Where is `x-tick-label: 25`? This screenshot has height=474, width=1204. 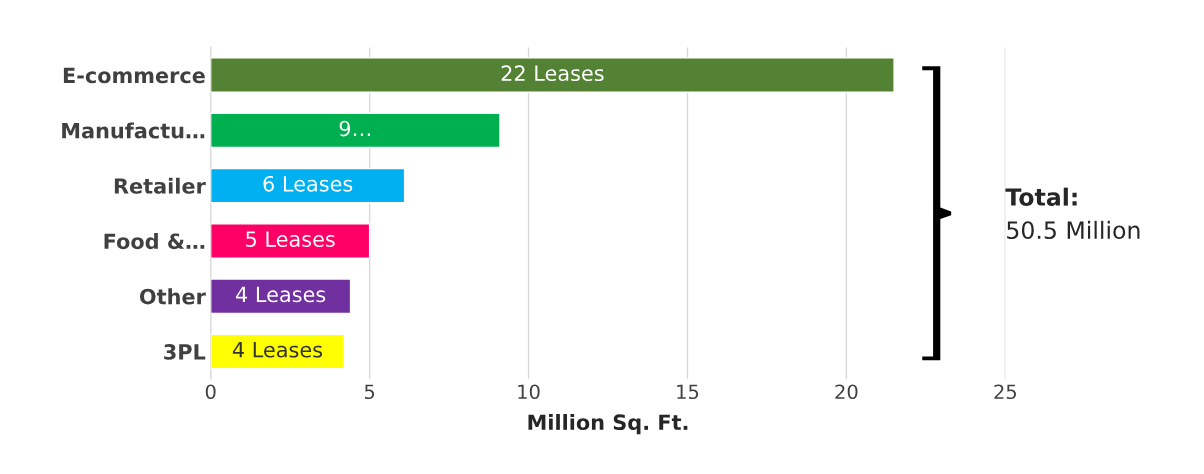
x-tick-label: 25 is located at coordinates (1005, 392).